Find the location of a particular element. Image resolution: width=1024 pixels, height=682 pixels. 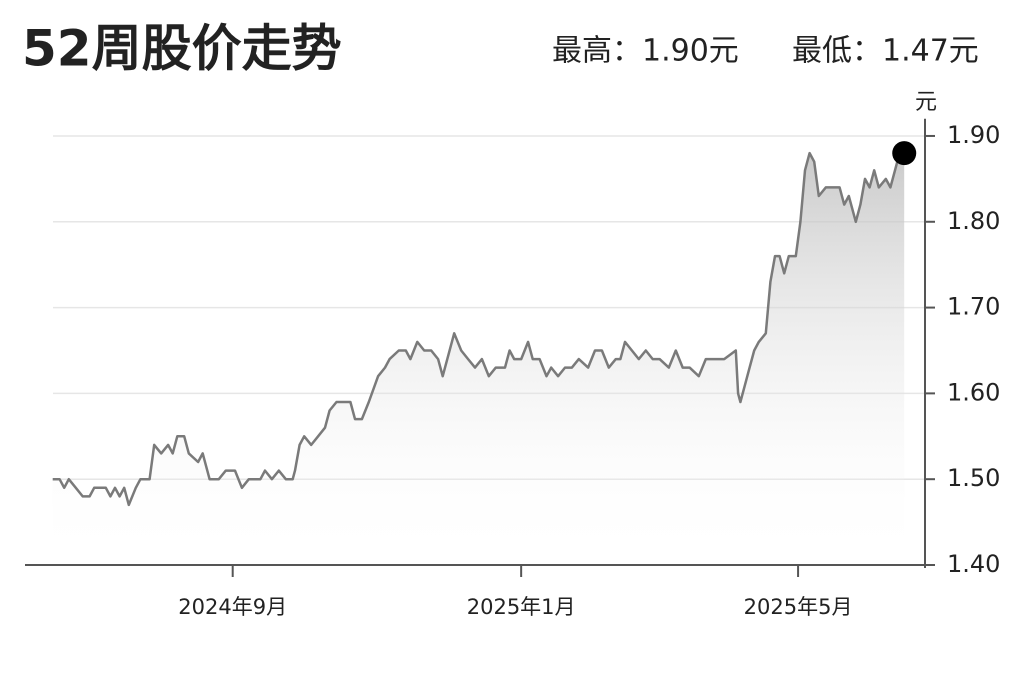

y-tick-label: 1.80 is located at coordinates (973, 221).